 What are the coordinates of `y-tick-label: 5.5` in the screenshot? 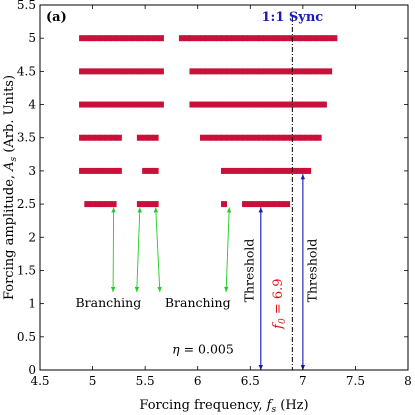 It's located at (26, 6).